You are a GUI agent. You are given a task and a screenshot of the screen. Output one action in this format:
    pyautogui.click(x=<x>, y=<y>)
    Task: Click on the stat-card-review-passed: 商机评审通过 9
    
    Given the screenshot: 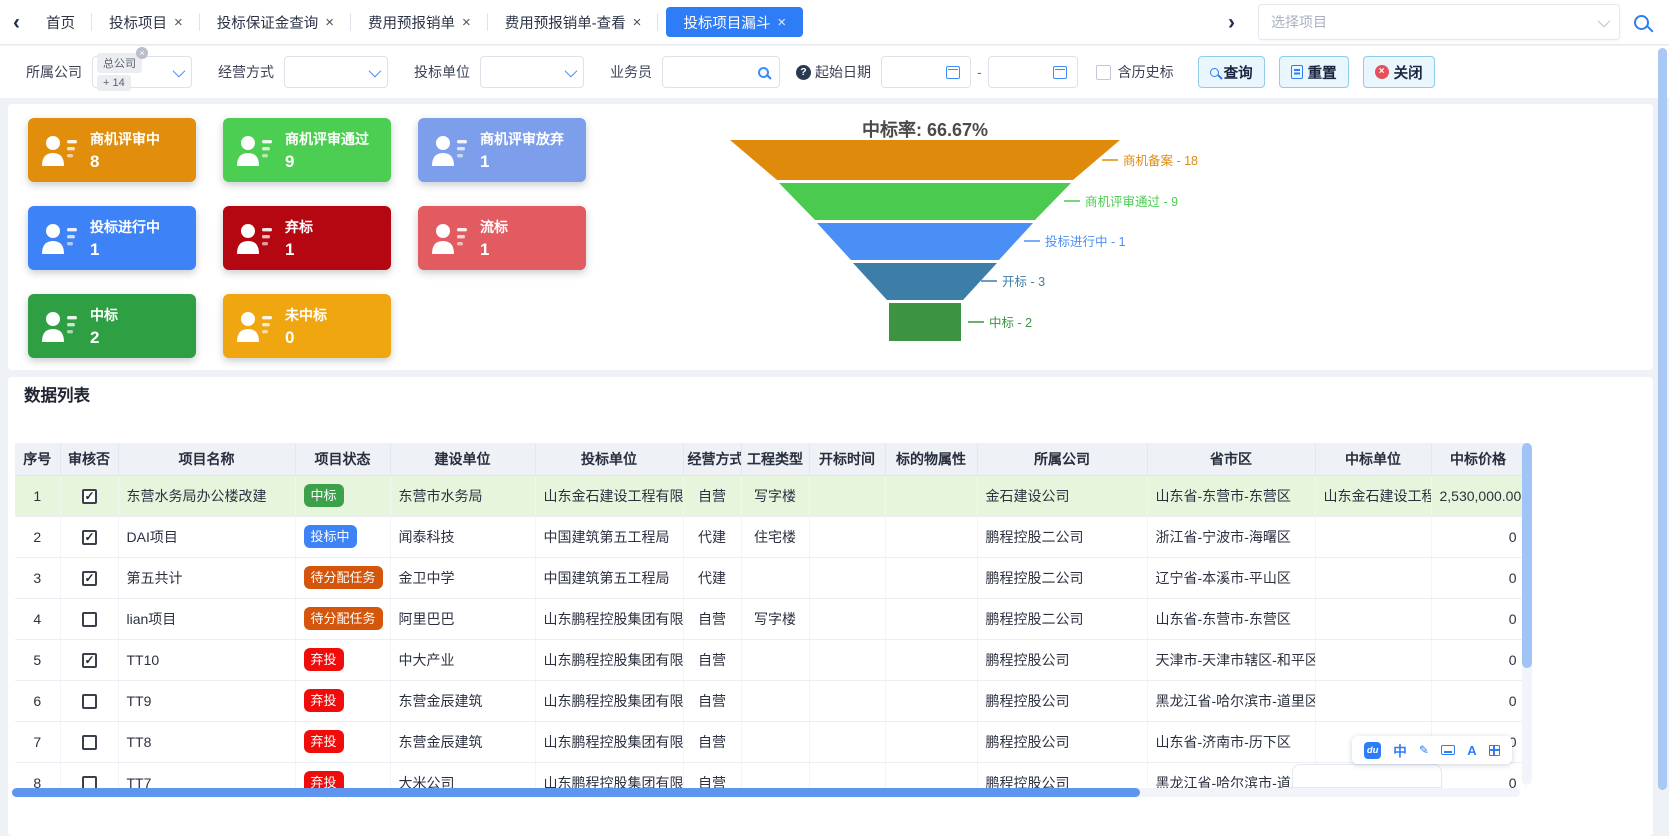 What is the action you would take?
    pyautogui.click(x=307, y=150)
    